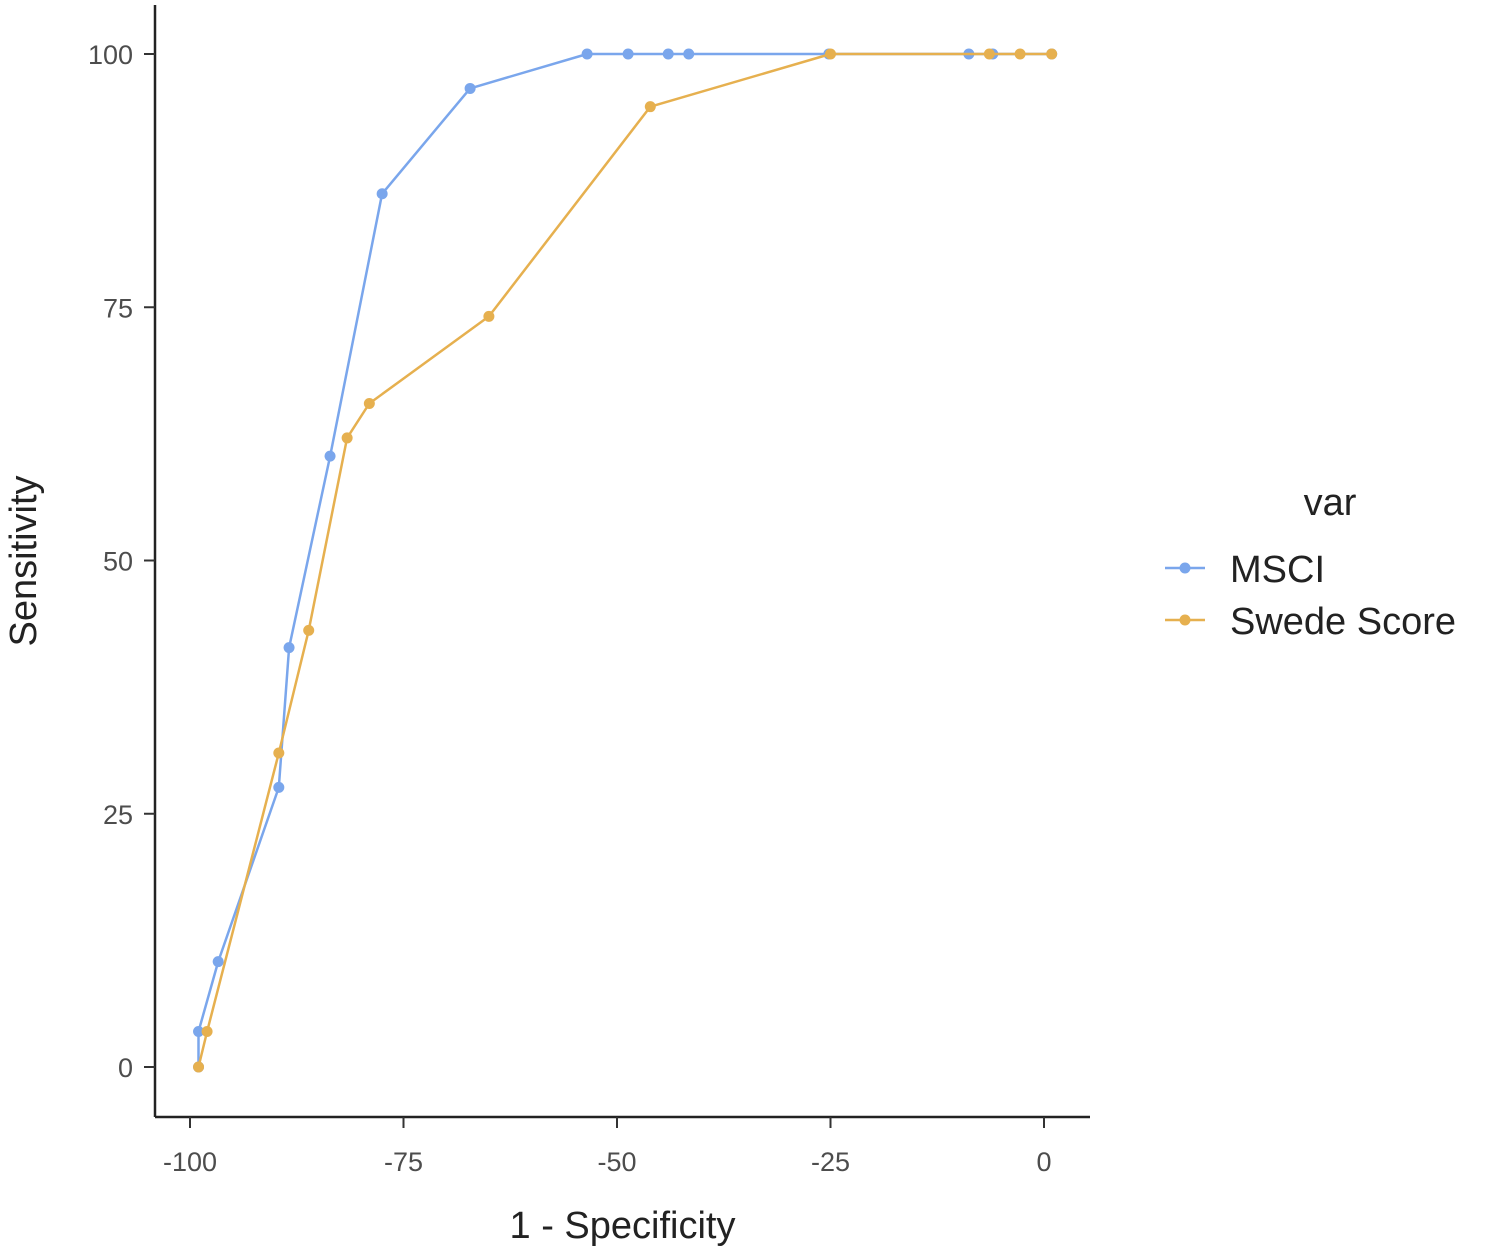  I want to click on x-tick-label: 0, so click(1043, 1162).